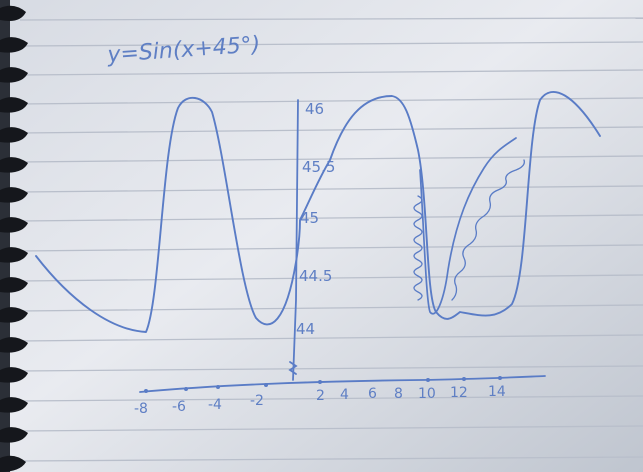 Image resolution: width=643 pixels, height=472 pixels. I want to click on spiral-binding, so click(14, 236).